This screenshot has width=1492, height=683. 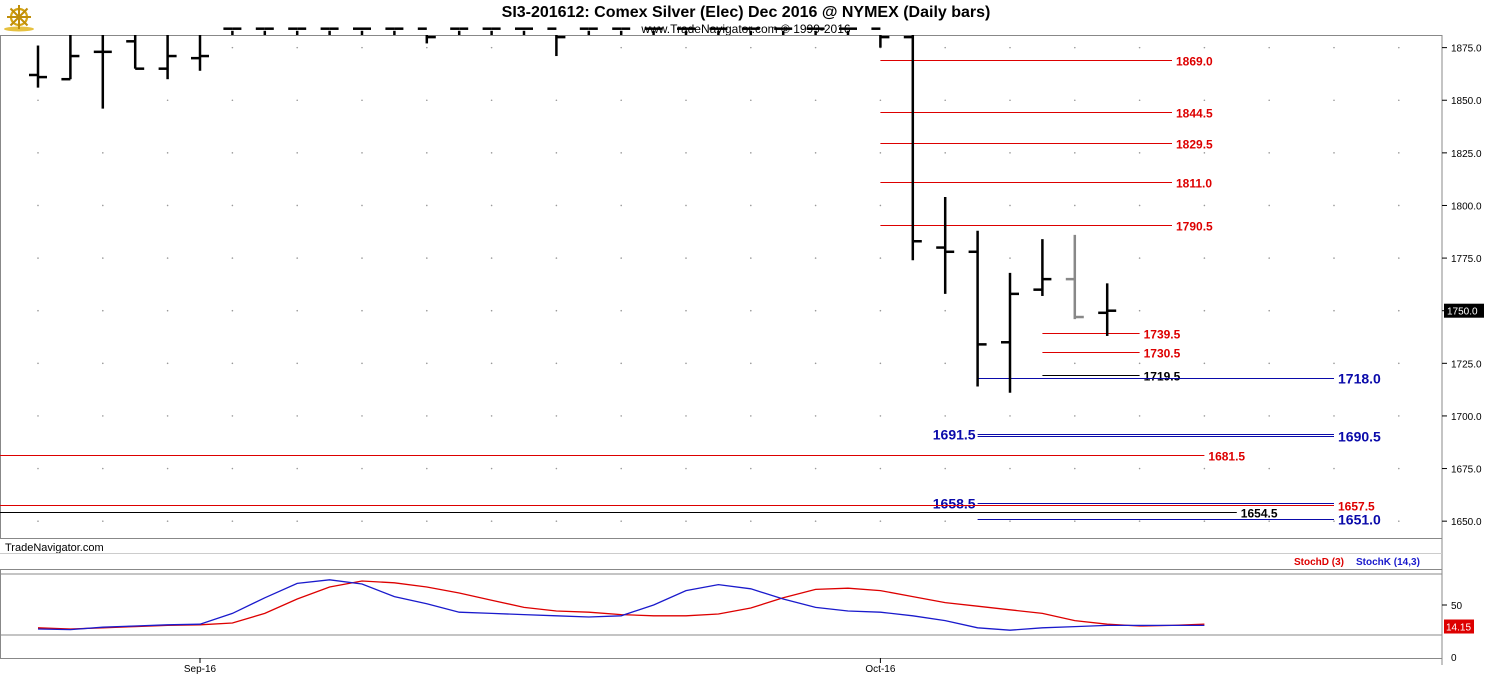 I want to click on stoch-tick-label: 50, so click(x=1457, y=606).